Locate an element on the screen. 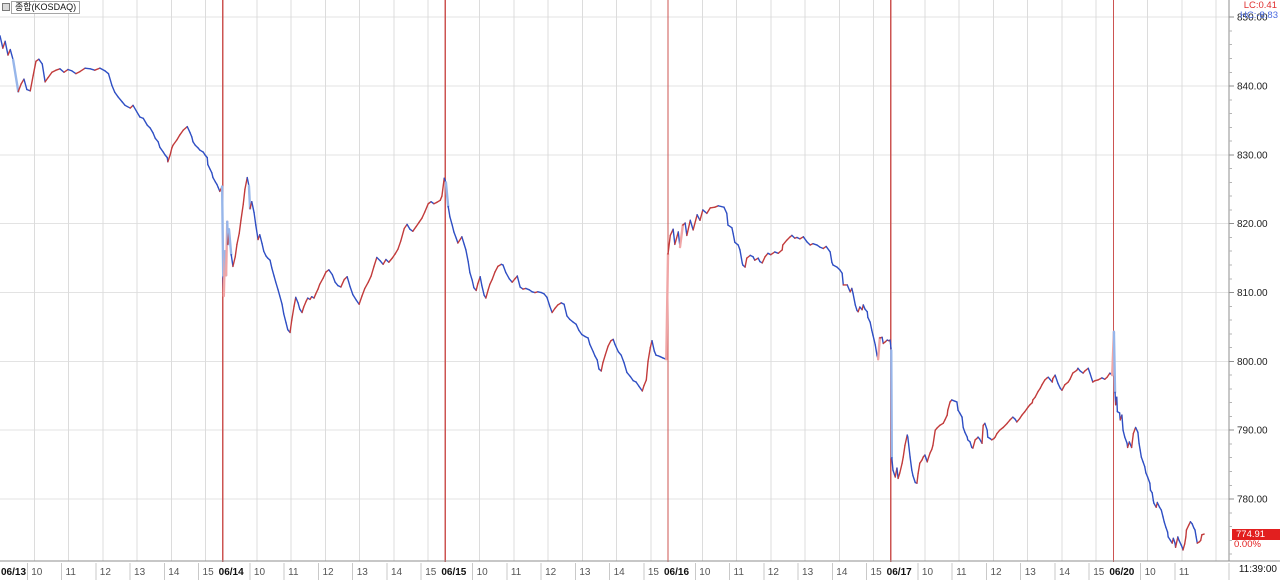 Image resolution: width=1280 pixels, height=581 pixels. svg-text: 800.00 is located at coordinates (1252, 362).